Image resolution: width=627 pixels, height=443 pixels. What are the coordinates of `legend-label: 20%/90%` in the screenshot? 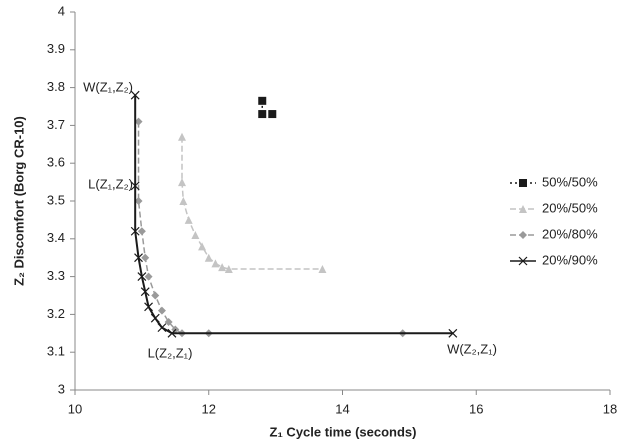 It's located at (570, 259).